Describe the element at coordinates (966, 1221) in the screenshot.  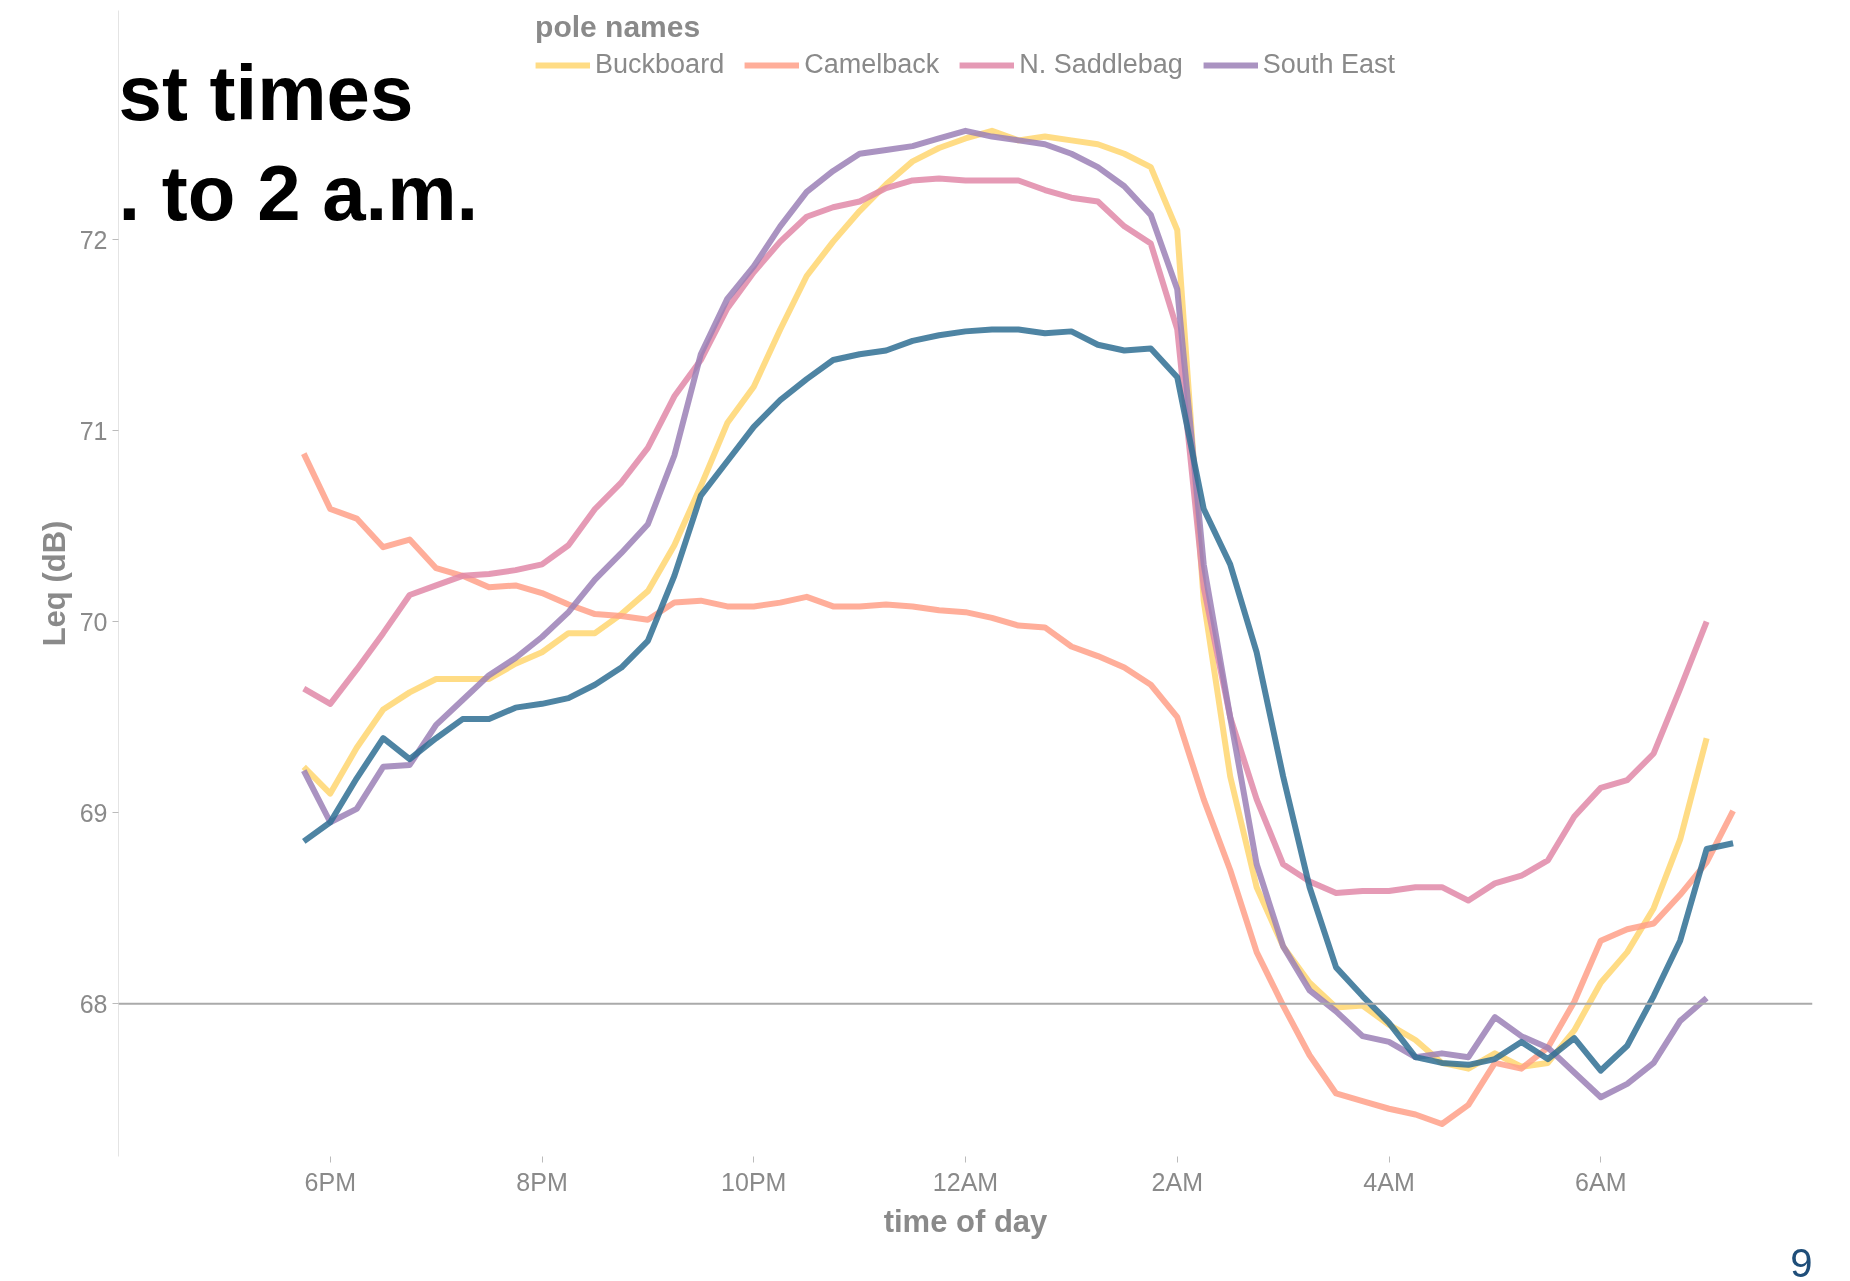
I see `x-axis-title: time of day` at that location.